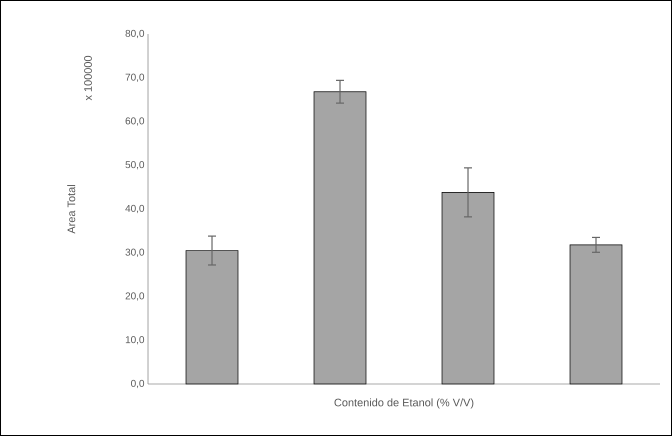 Image resolution: width=672 pixels, height=436 pixels. I want to click on y-tick-label: 0,0, so click(137, 384).